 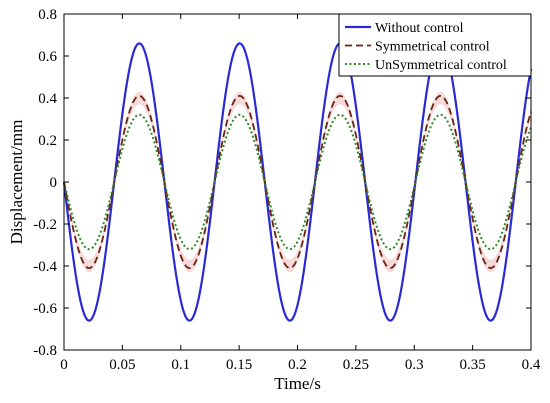 I want to click on x-tick-label: 0.3, so click(x=414, y=365).